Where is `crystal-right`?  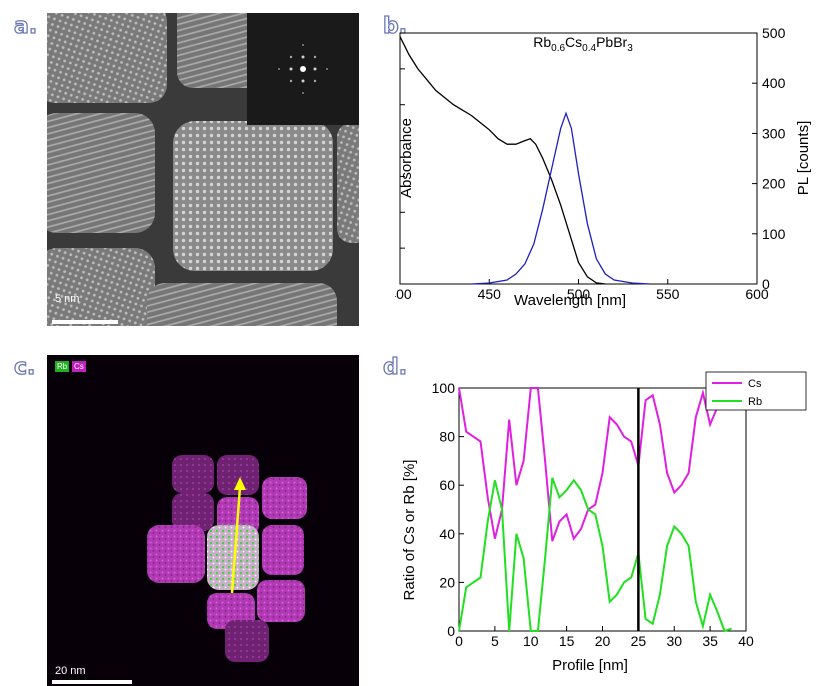
crystal-right is located at coordinates (348, 183).